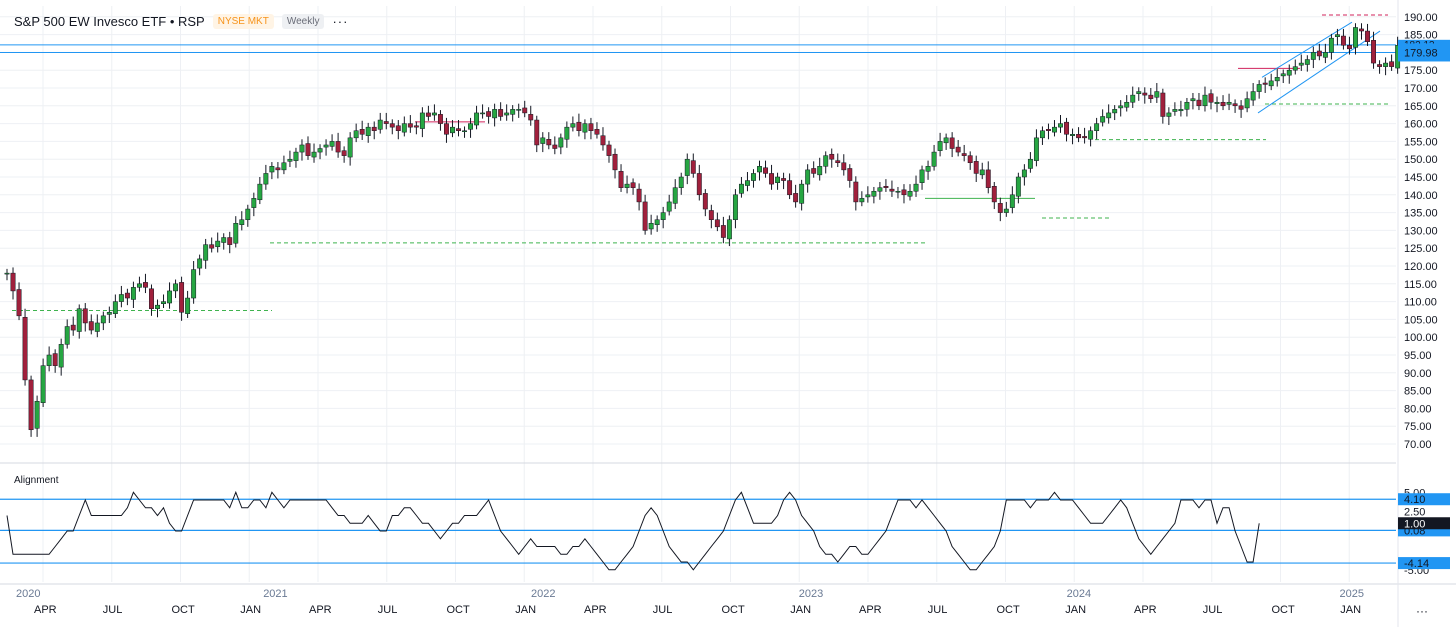 The height and width of the screenshot is (627, 1456). Describe the element at coordinates (1421, 160) in the screenshot. I see `price-tick-label: 150.00` at that location.